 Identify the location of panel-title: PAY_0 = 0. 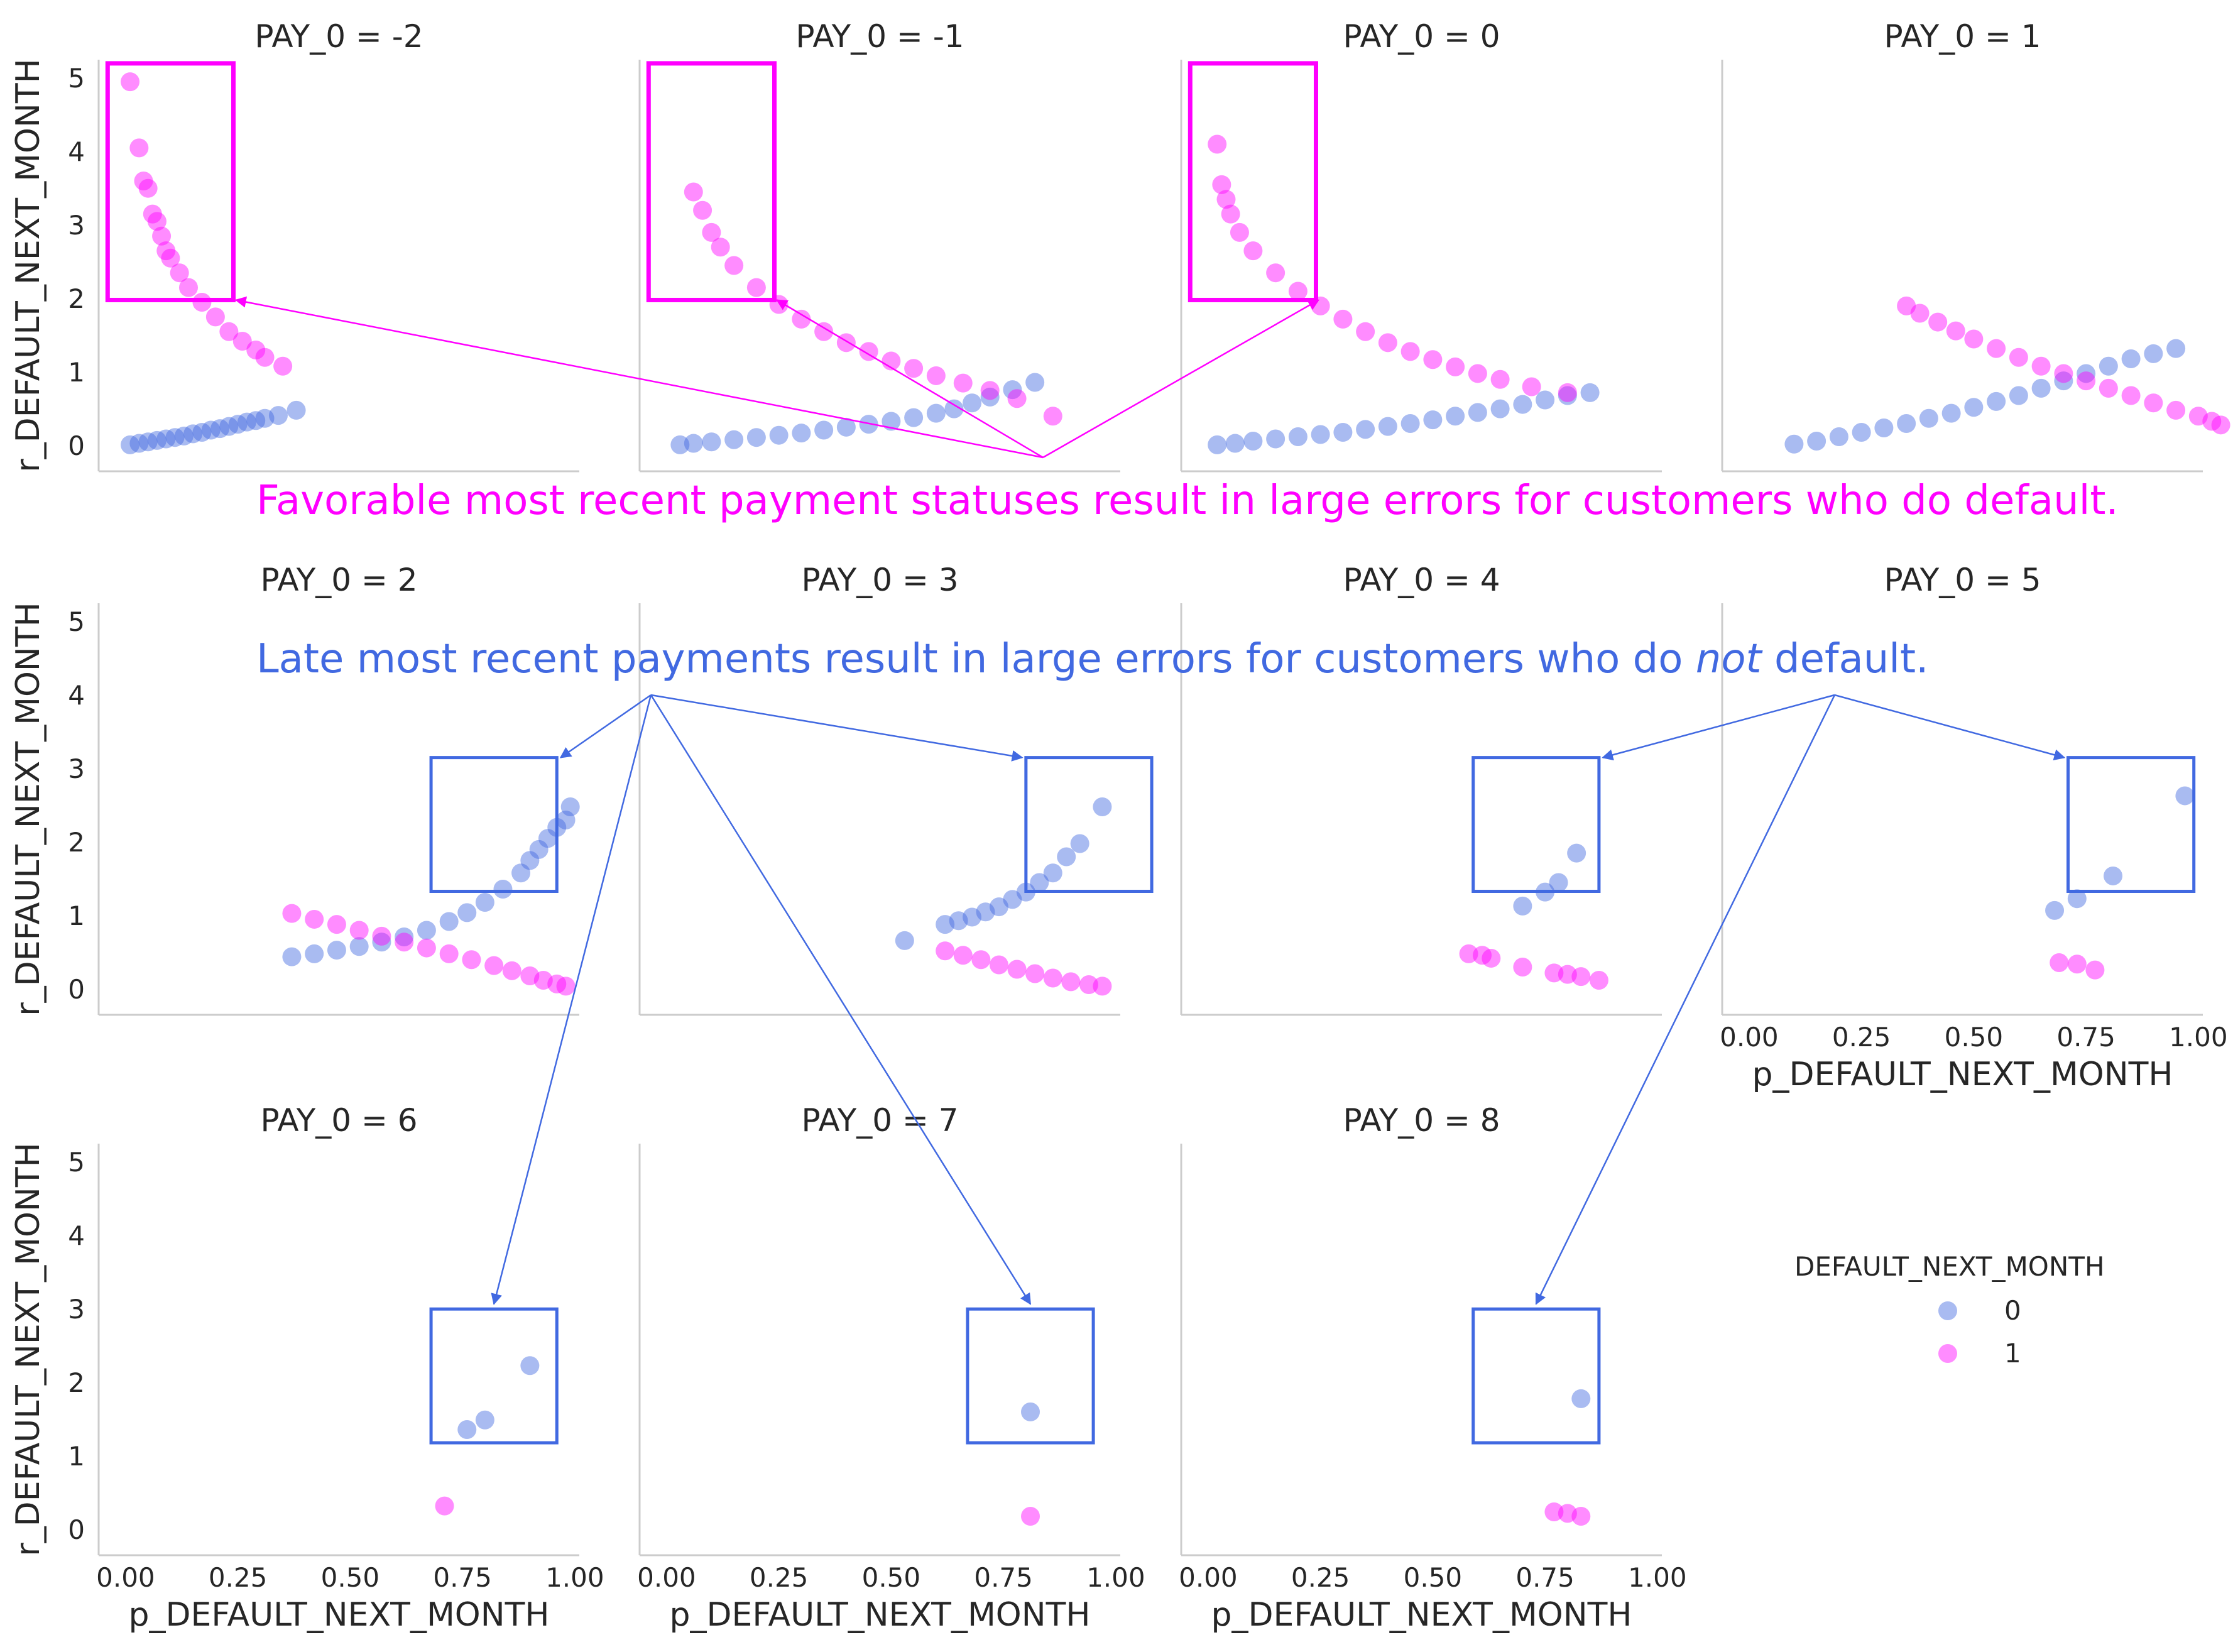
(1421, 36).